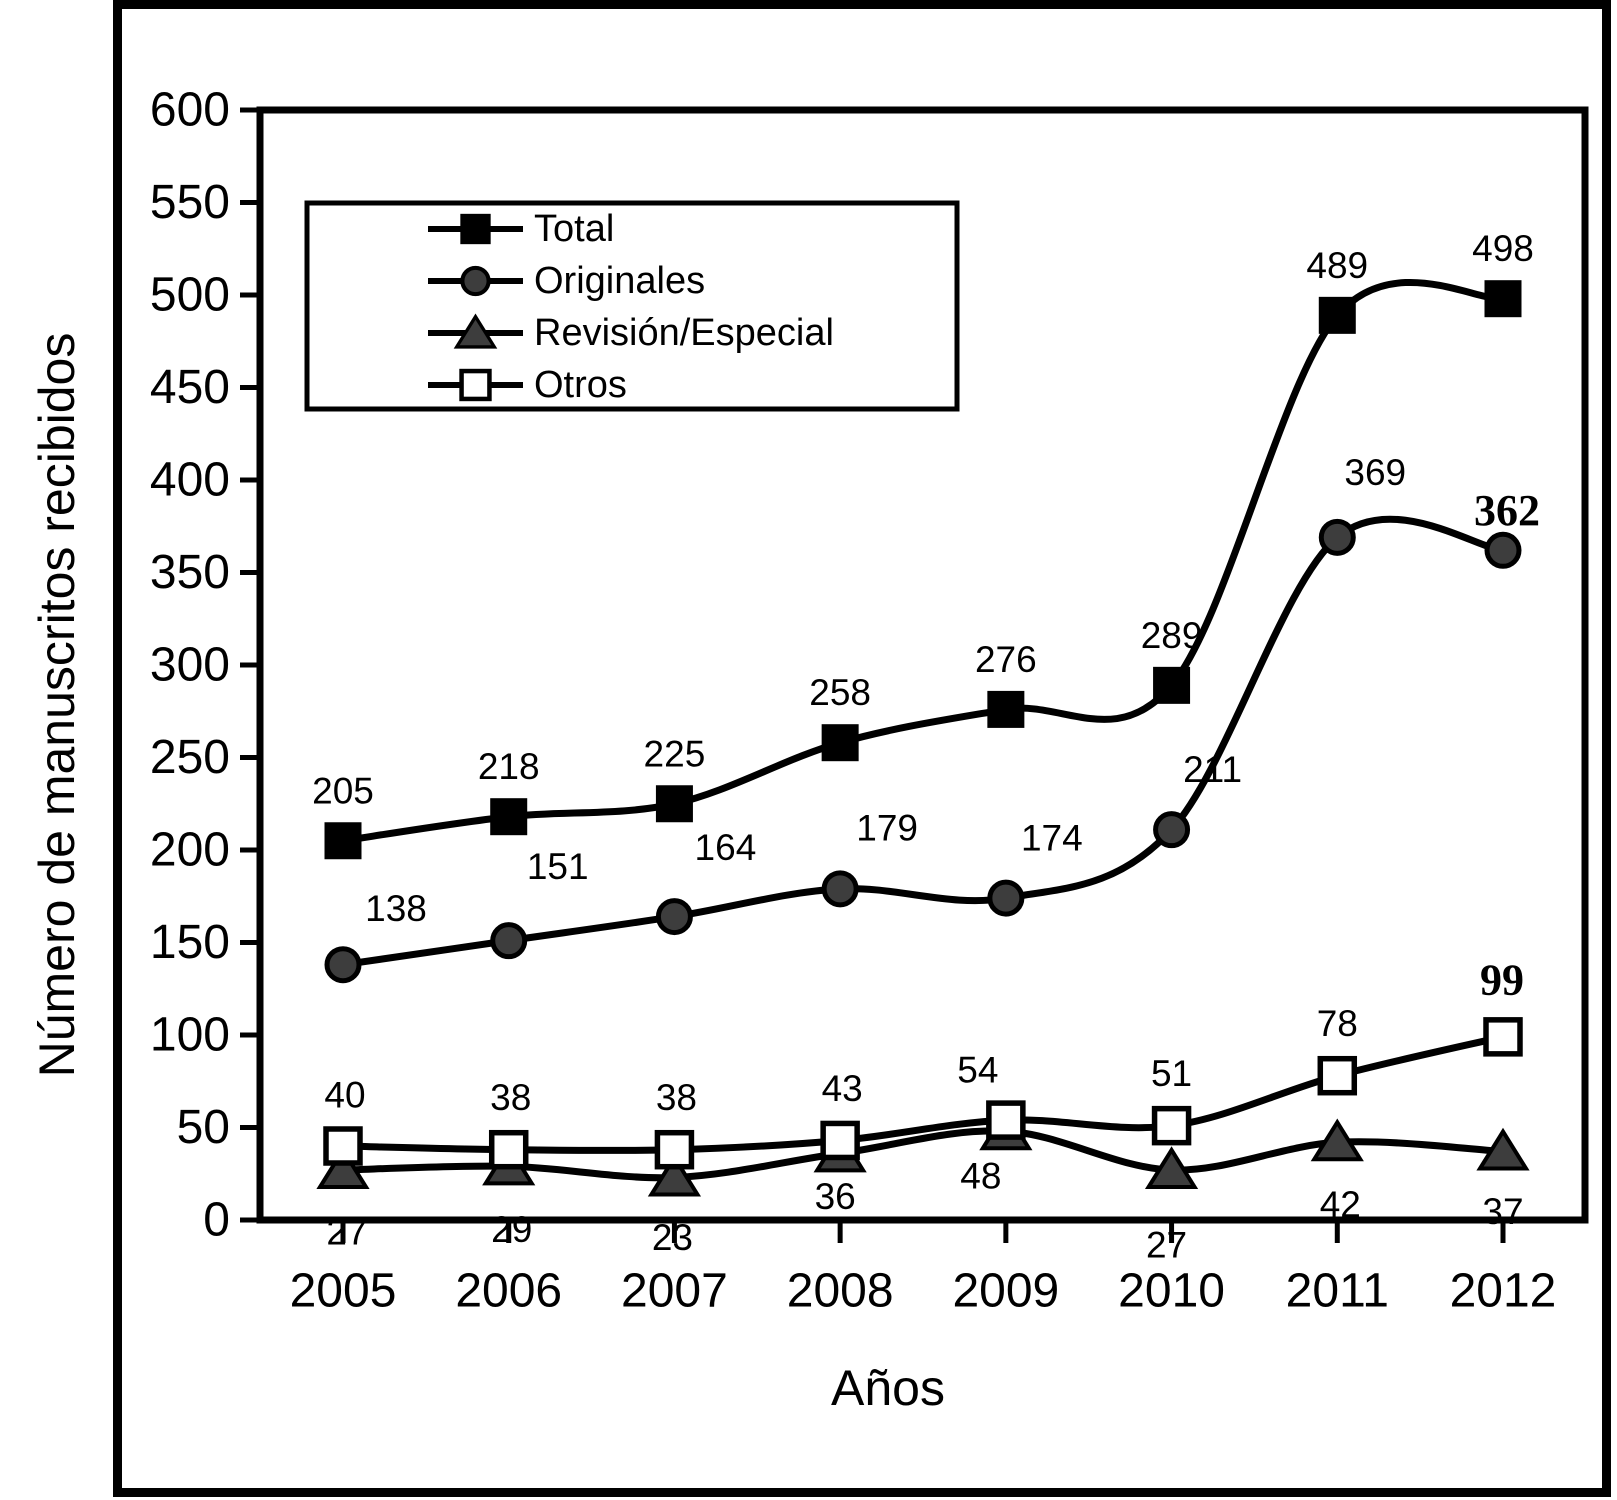  What do you see at coordinates (980, 1176) in the screenshot?
I see `series-revision-especial-value-label: 48` at bounding box center [980, 1176].